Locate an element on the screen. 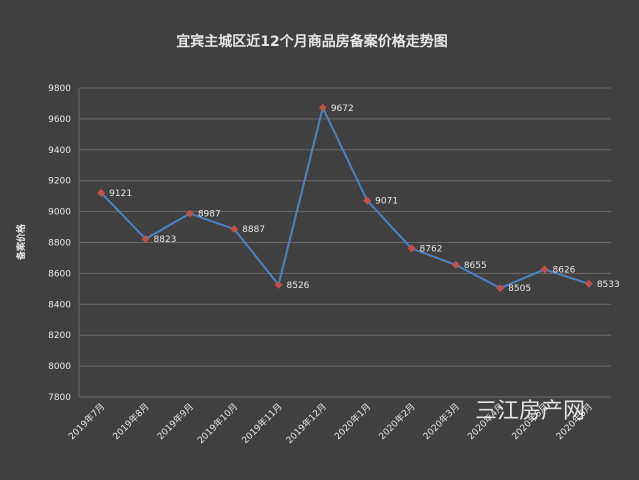 The height and width of the screenshot is (480, 639). y-tick-label: 8400 is located at coordinates (59, 305).